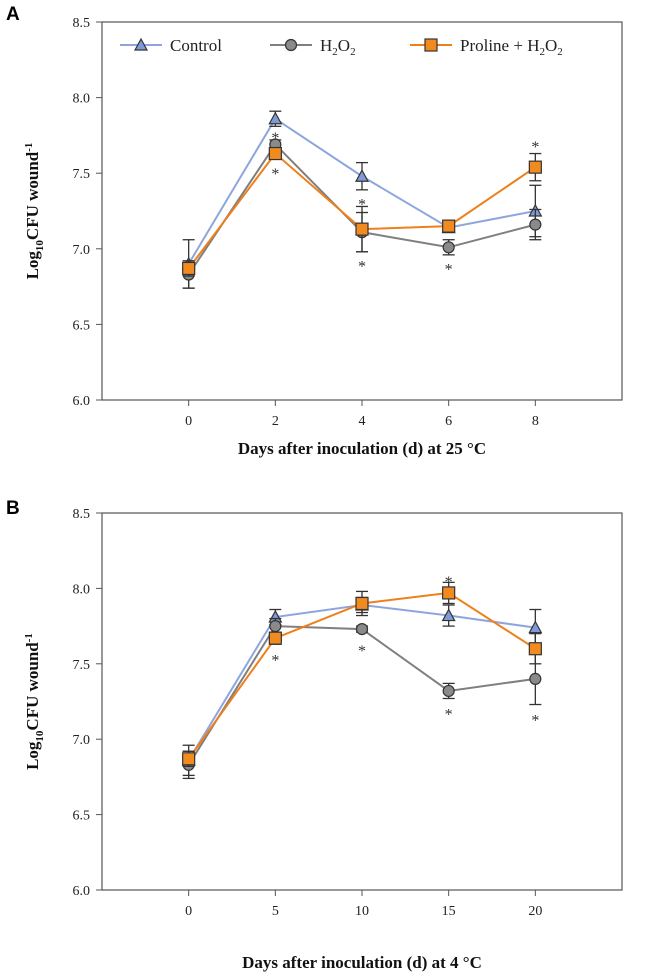  Describe the element at coordinates (13, 508) in the screenshot. I see `panel-label: B` at that location.